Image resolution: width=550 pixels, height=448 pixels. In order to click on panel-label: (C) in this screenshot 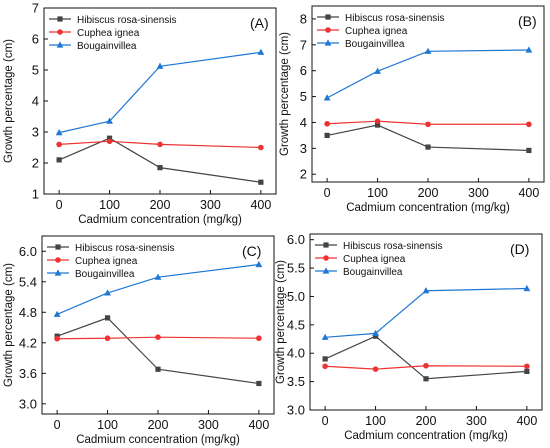, I will do `click(251, 251)`.